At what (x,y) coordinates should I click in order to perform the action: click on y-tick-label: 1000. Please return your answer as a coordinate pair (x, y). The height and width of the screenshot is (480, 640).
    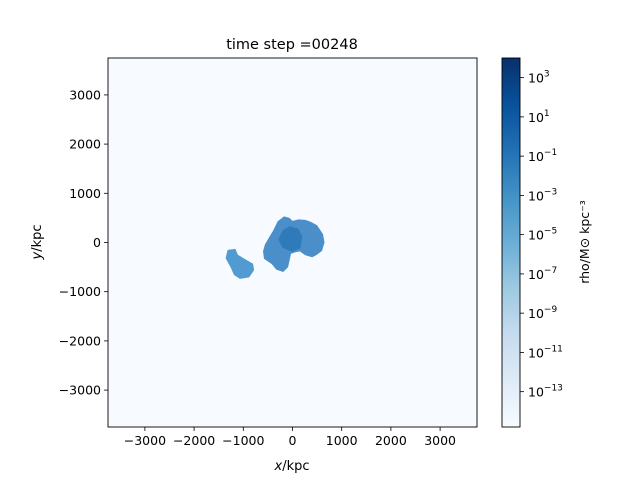
    Looking at the image, I should click on (85, 193).